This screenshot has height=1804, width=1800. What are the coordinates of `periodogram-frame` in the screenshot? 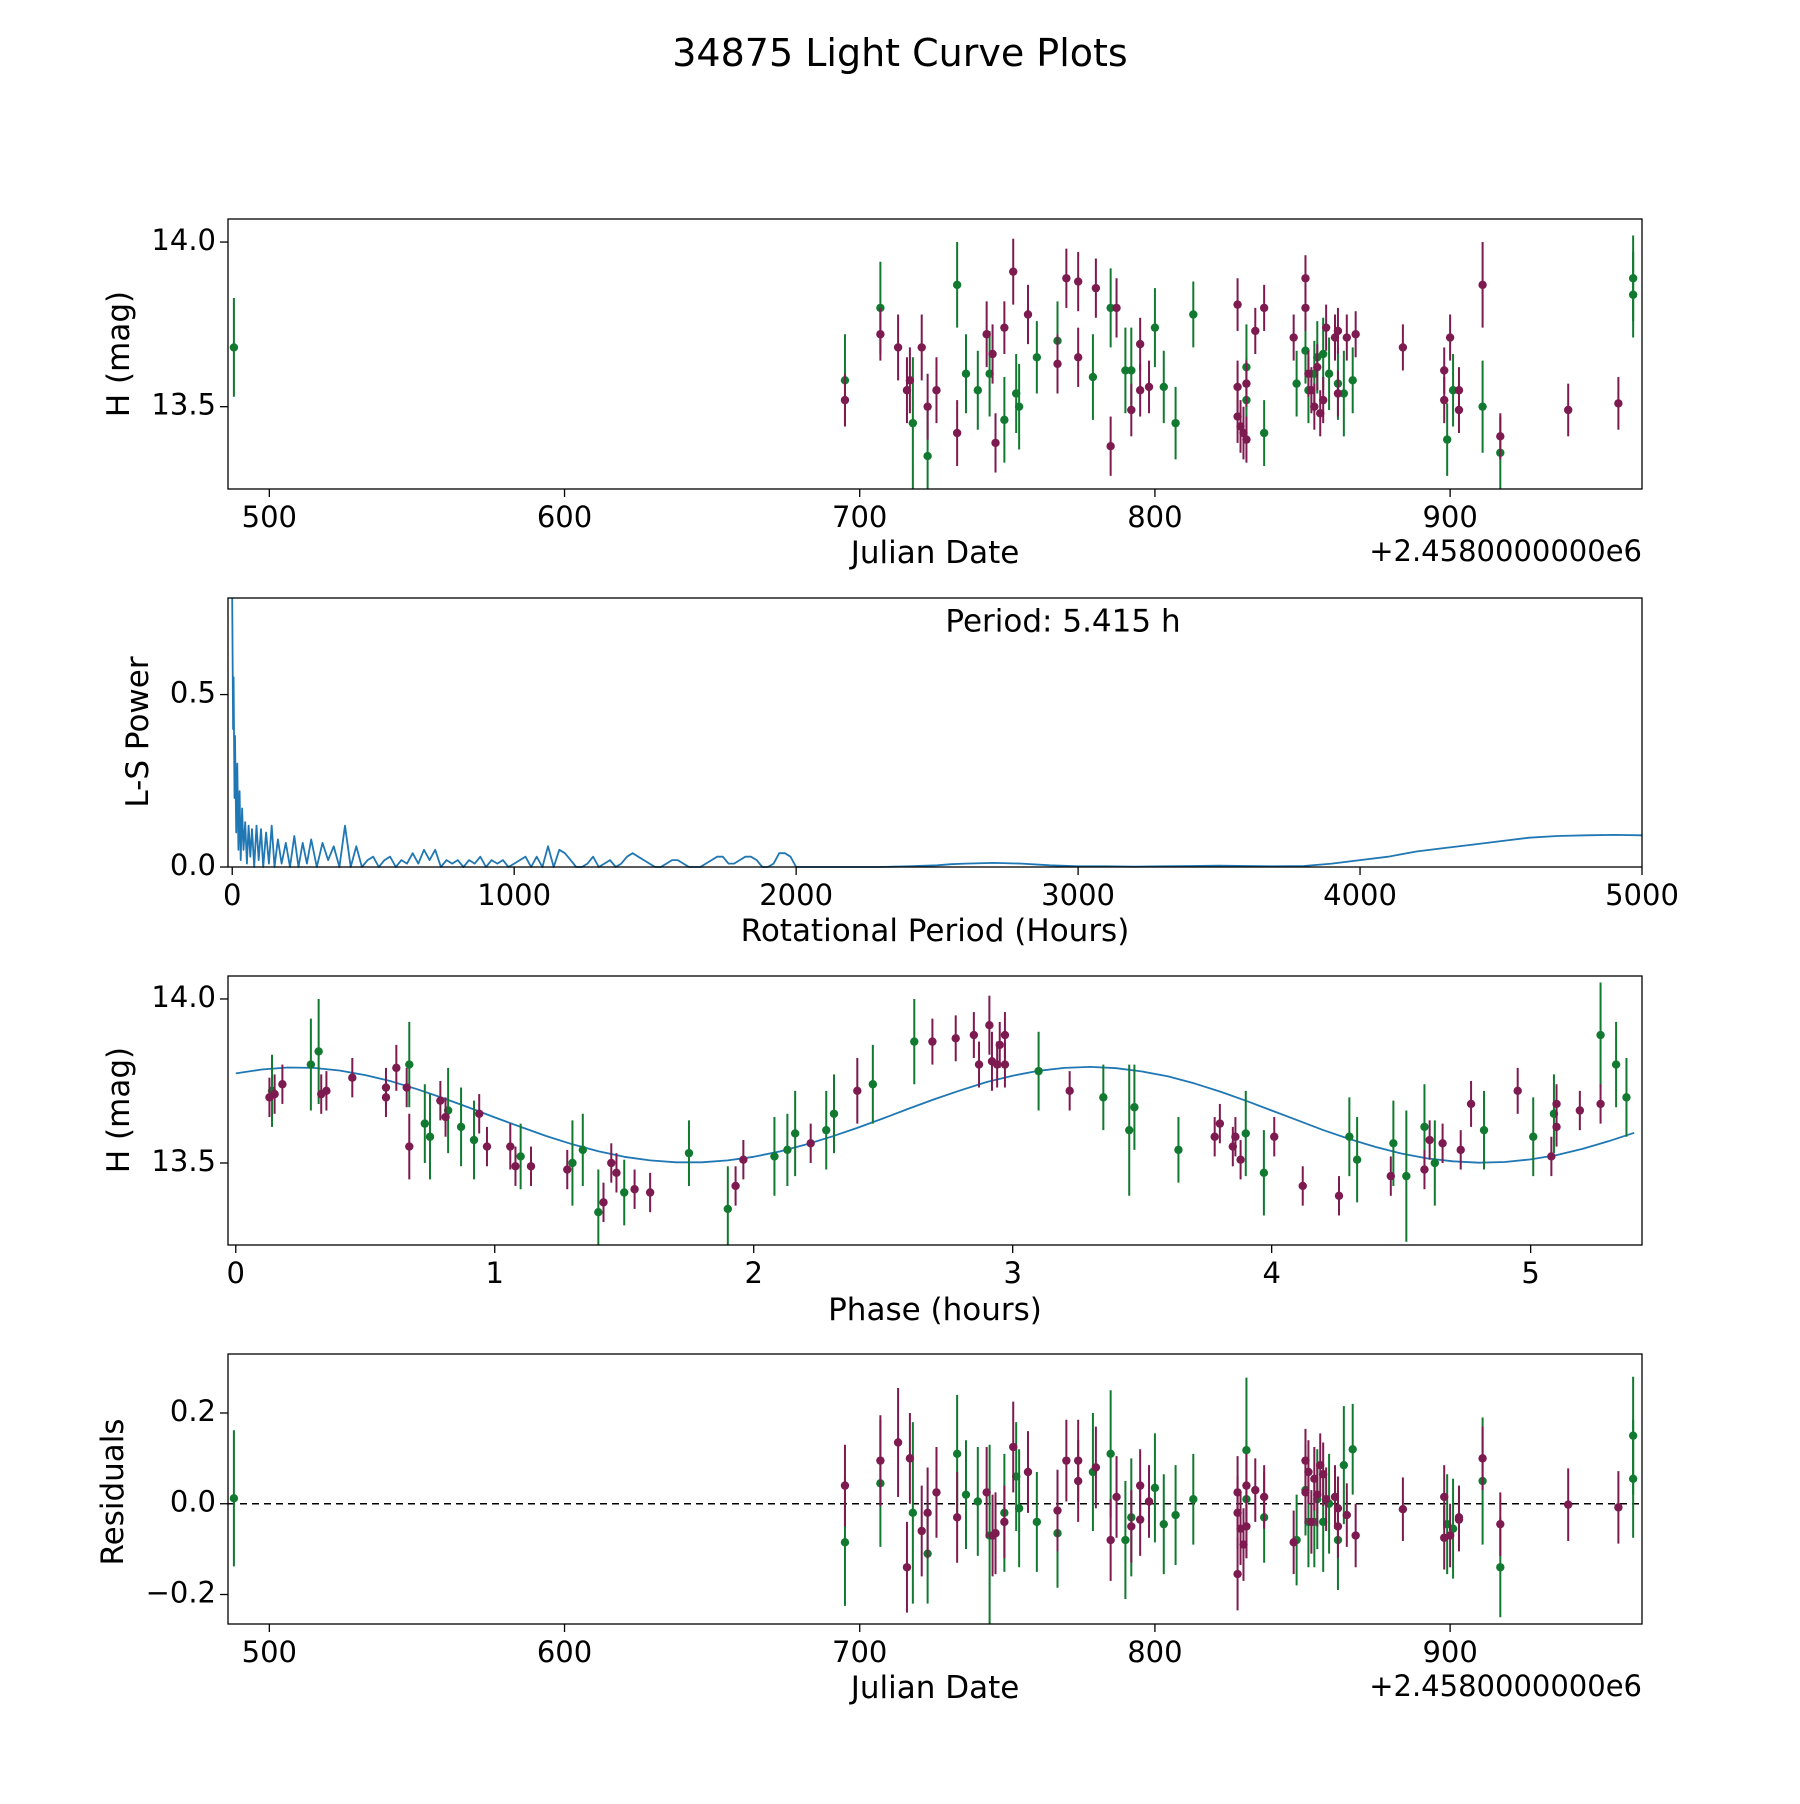 It's located at (935, 732).